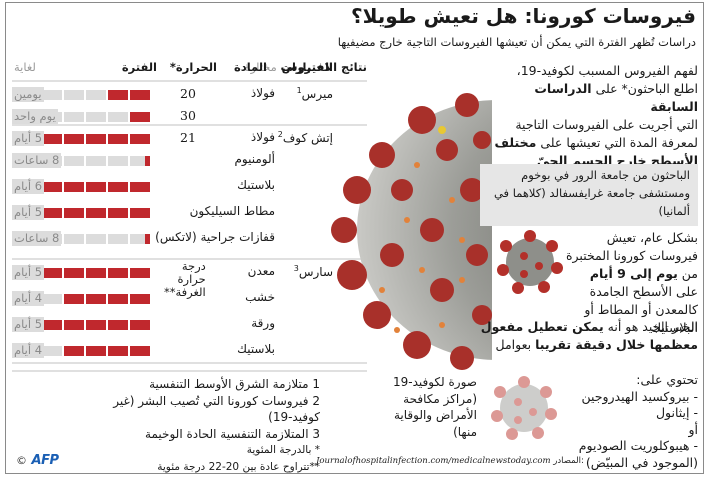  I want to click on header-virus: الفيروس, so click(307, 67).